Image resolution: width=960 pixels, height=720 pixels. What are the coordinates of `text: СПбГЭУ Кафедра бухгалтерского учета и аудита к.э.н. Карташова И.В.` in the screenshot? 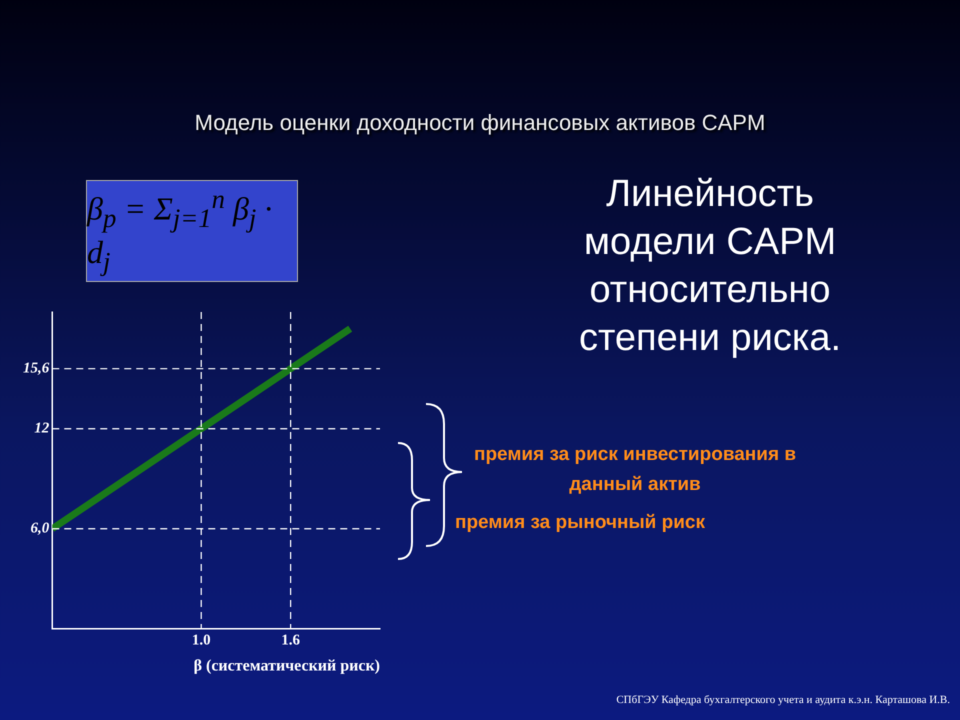 It's located at (782, 700).